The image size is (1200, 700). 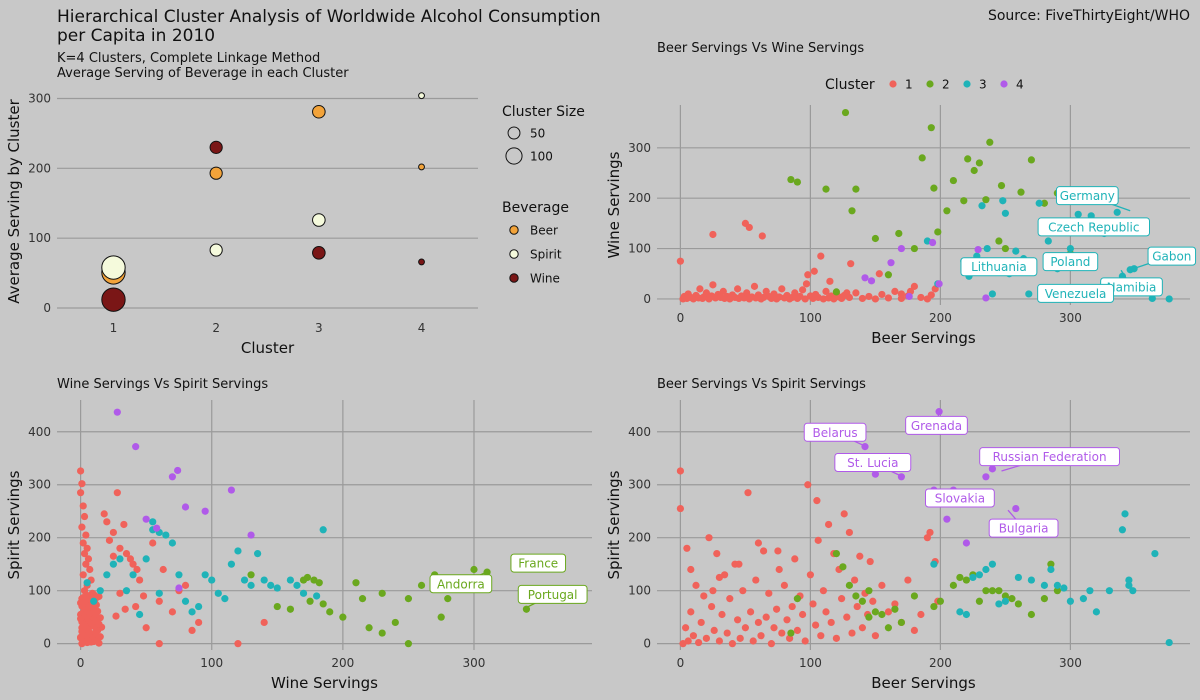 I want to click on ws-ytick-label: 300, so click(x=39, y=485).